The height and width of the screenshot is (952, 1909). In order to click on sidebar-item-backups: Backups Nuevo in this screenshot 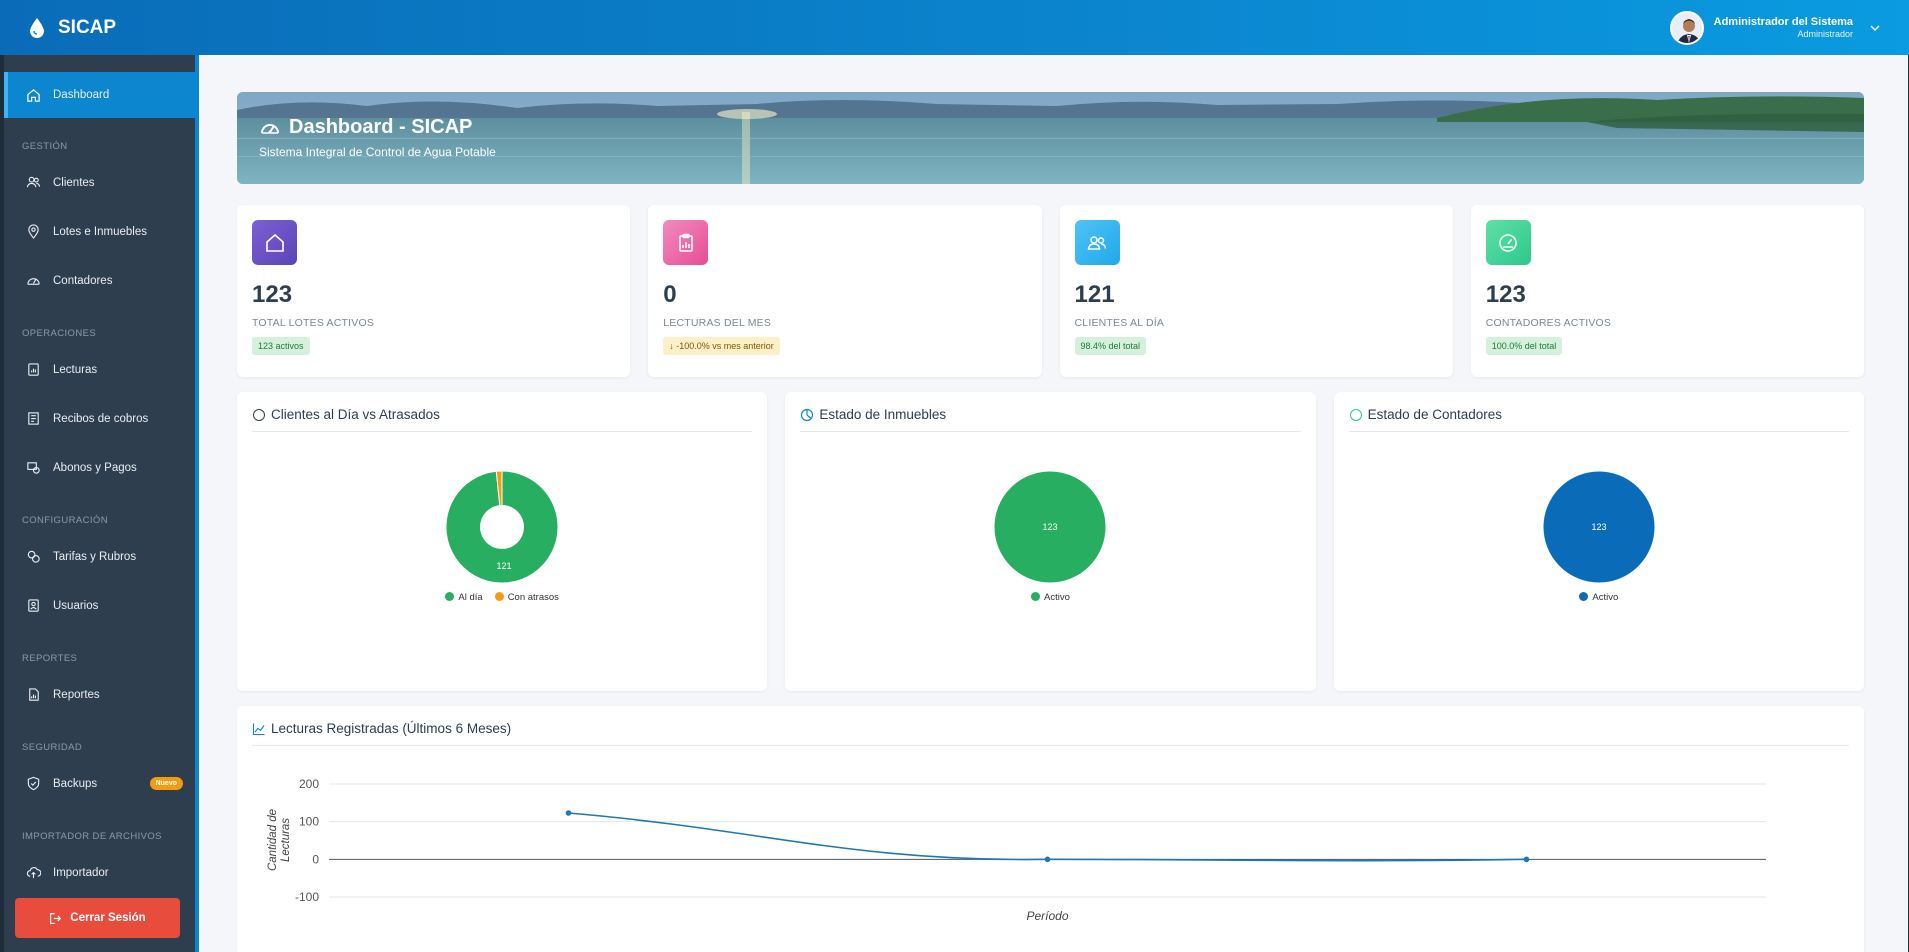, I will do `click(99, 783)`.